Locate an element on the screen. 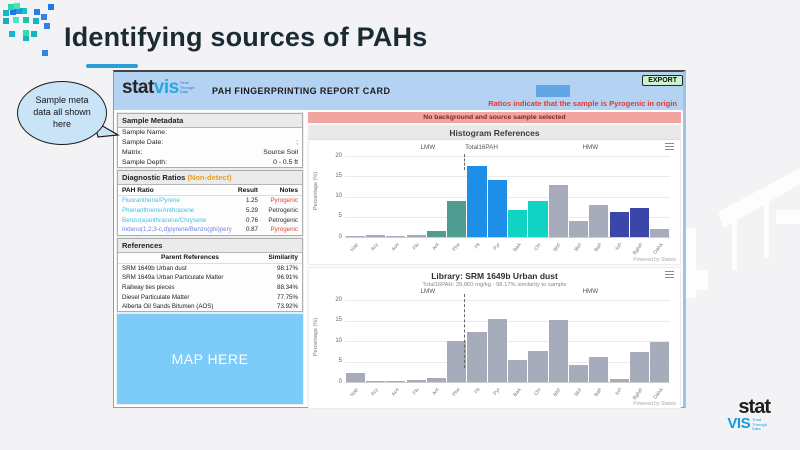 The height and width of the screenshot is (450, 800). sample-metadata-header: Sample Metadata is located at coordinates (210, 121).